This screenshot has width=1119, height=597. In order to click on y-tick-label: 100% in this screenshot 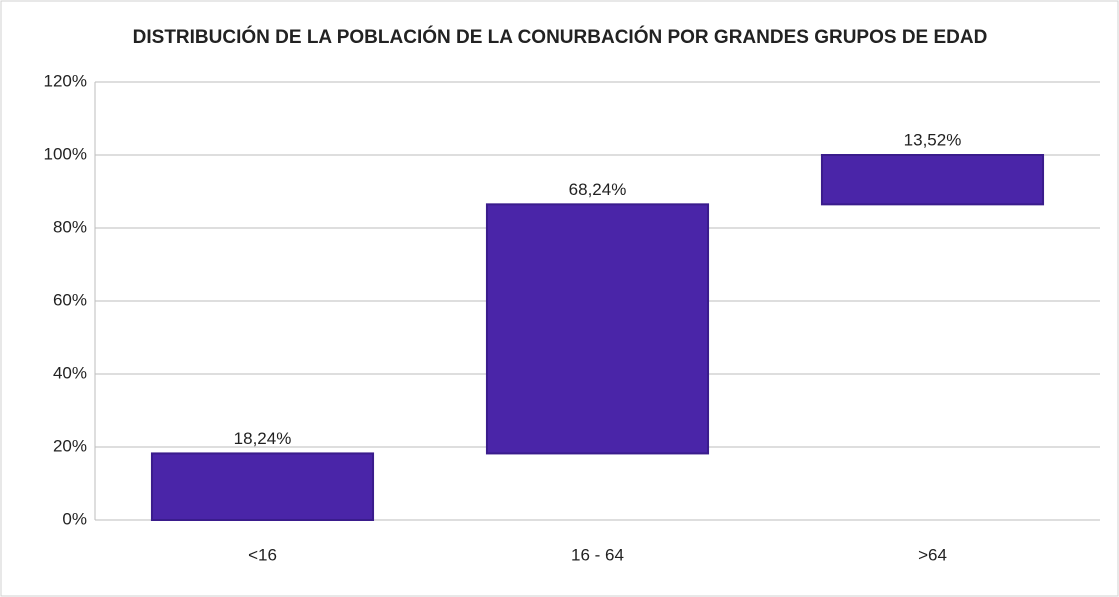, I will do `click(65, 153)`.